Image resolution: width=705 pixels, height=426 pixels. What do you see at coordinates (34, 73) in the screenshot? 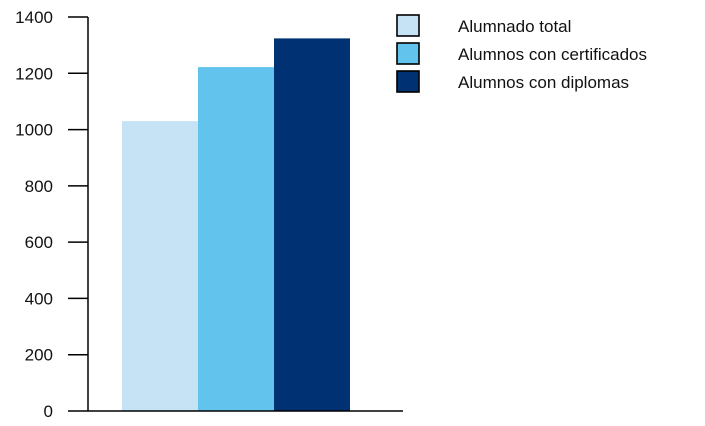
I see `y-tick-label: 1200` at bounding box center [34, 73].